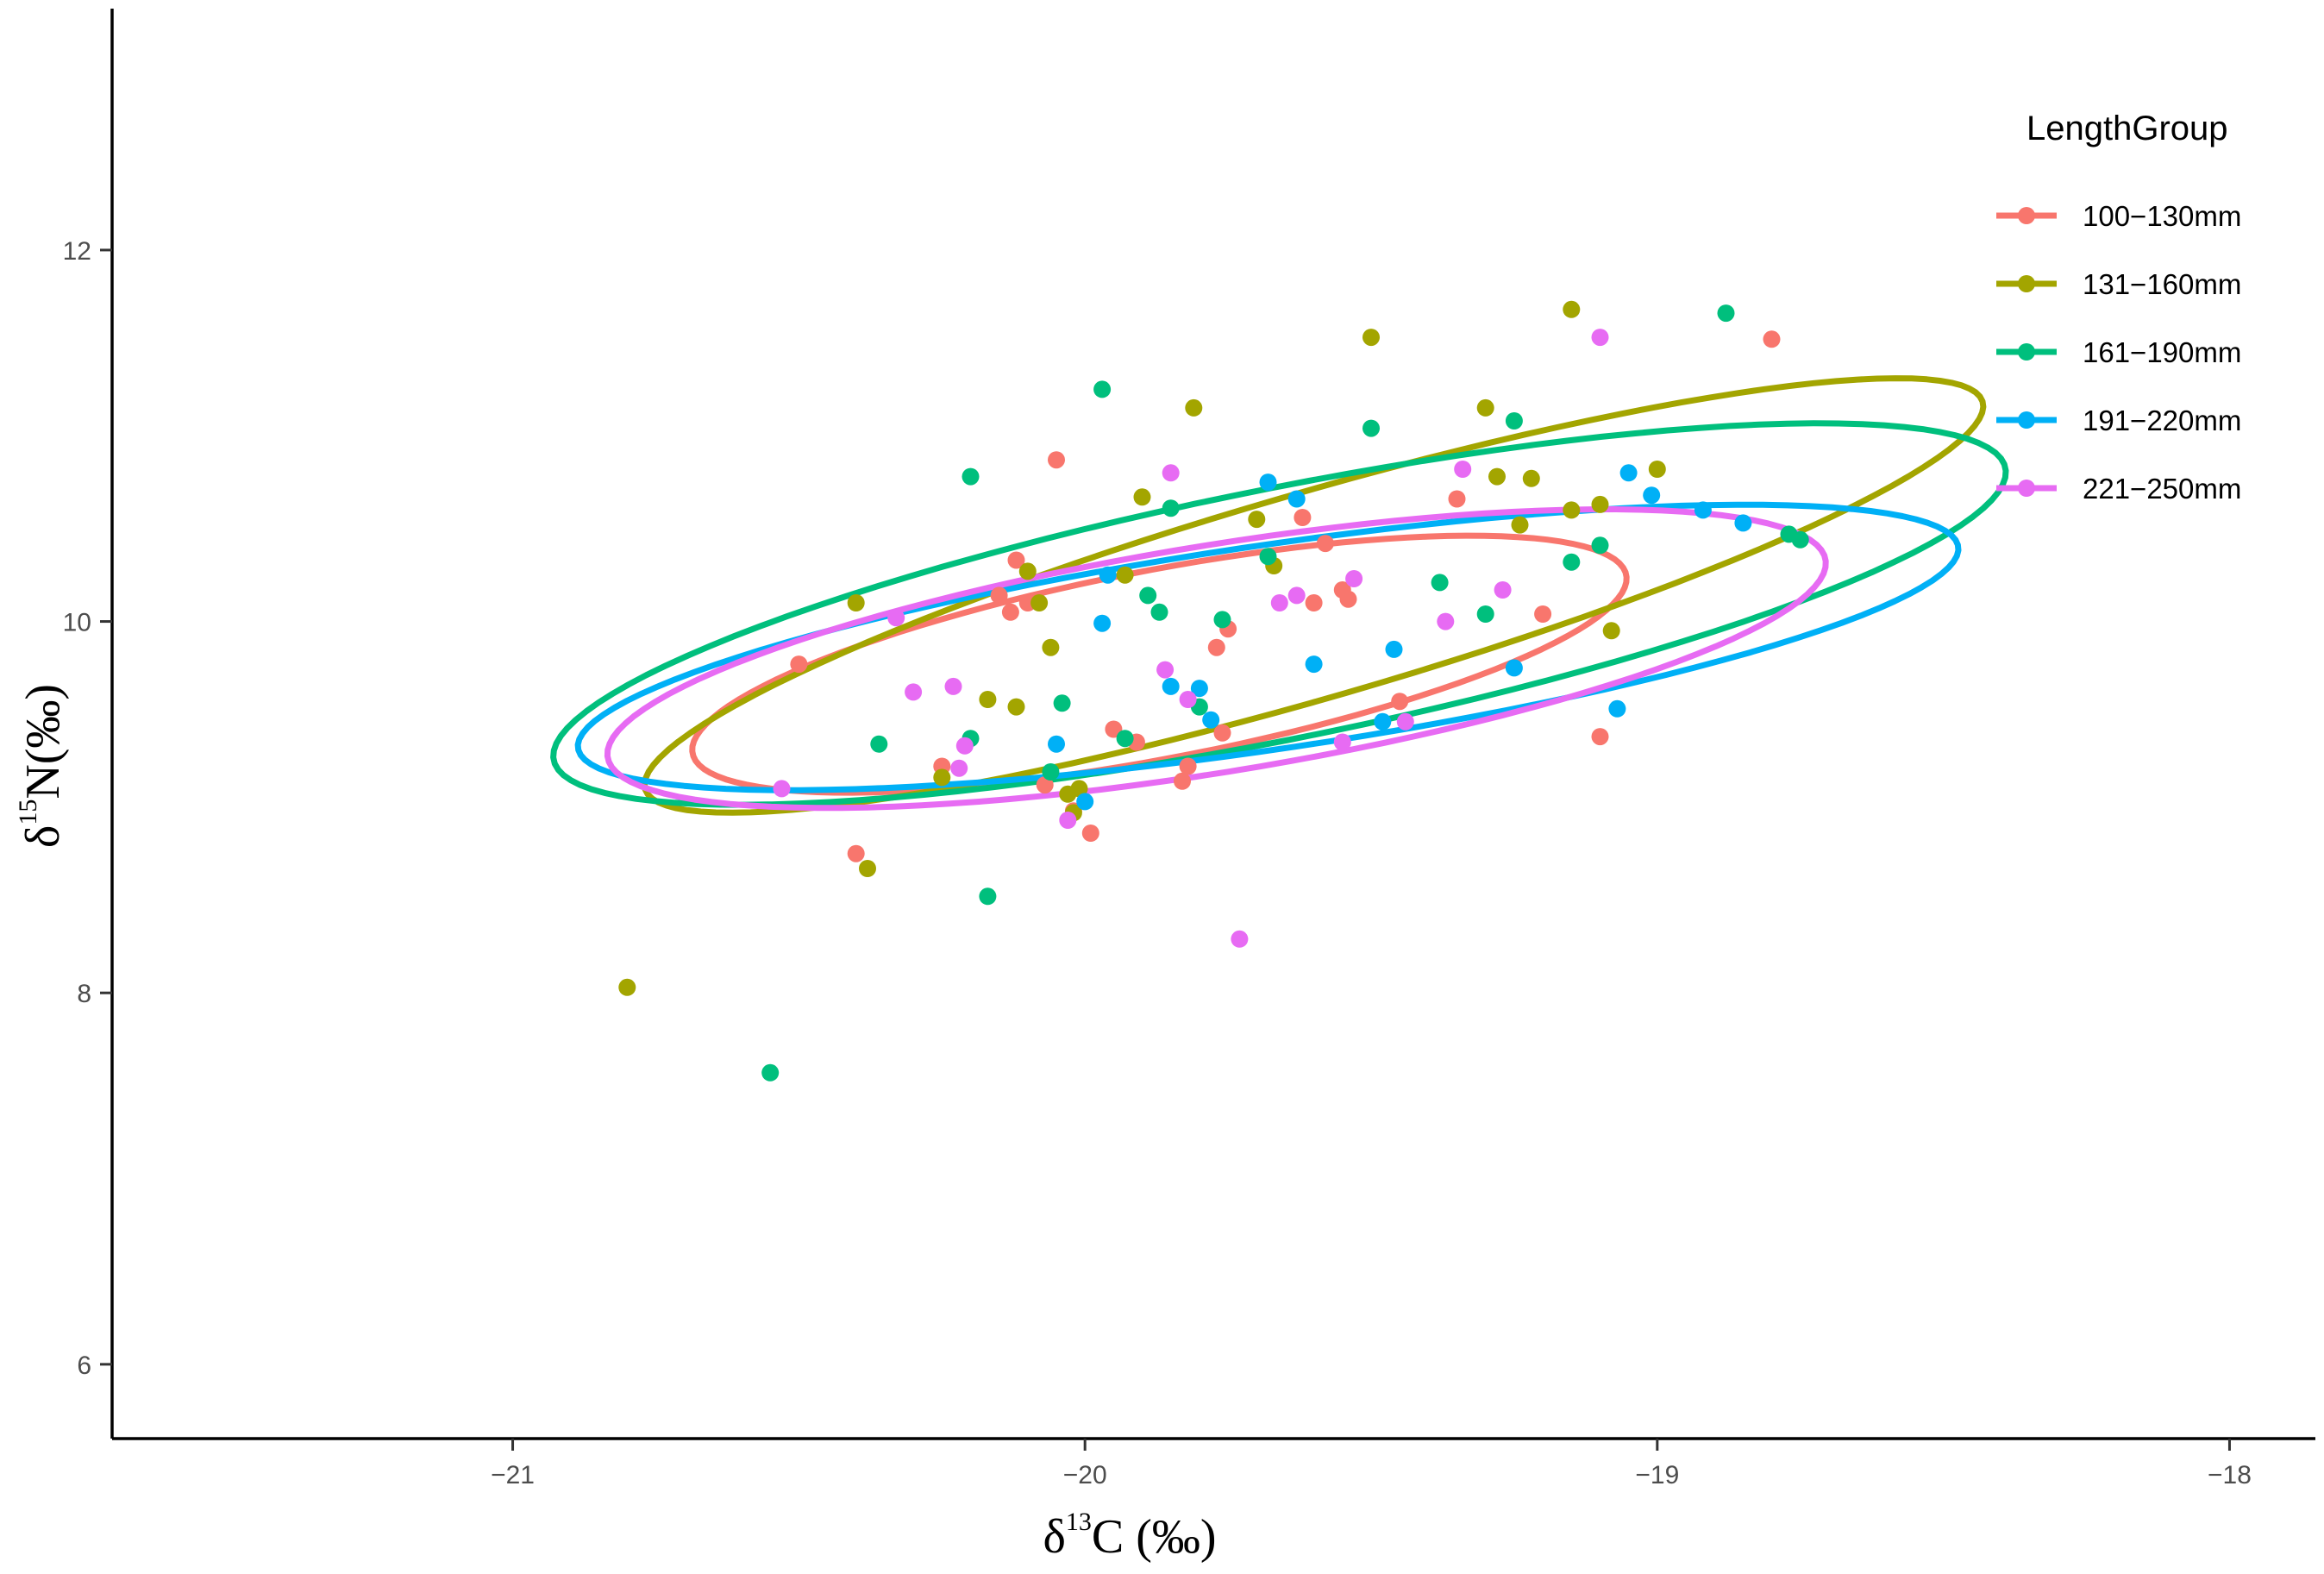 Image resolution: width=2324 pixels, height=1574 pixels. Describe the element at coordinates (2162, 420) in the screenshot. I see `legend-label: 191−220mm` at that location.